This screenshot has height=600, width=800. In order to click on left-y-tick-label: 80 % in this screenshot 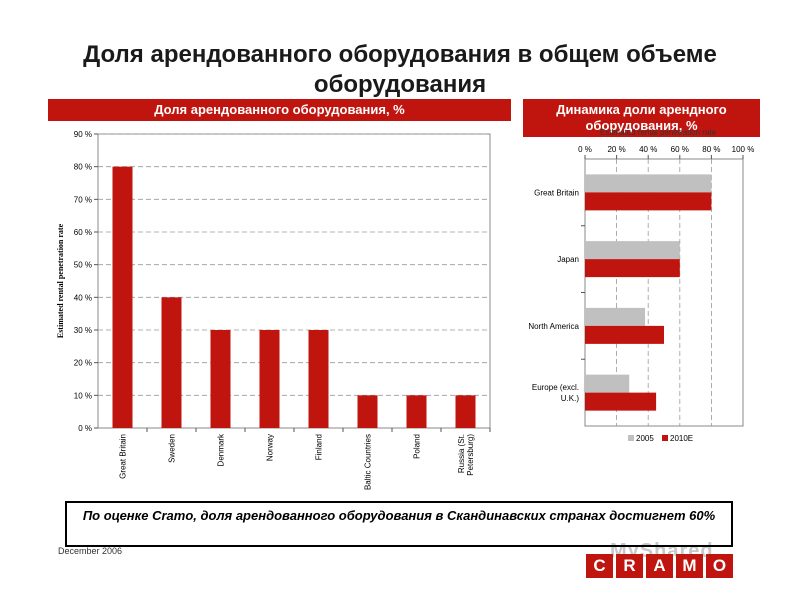, I will do `click(83, 167)`.